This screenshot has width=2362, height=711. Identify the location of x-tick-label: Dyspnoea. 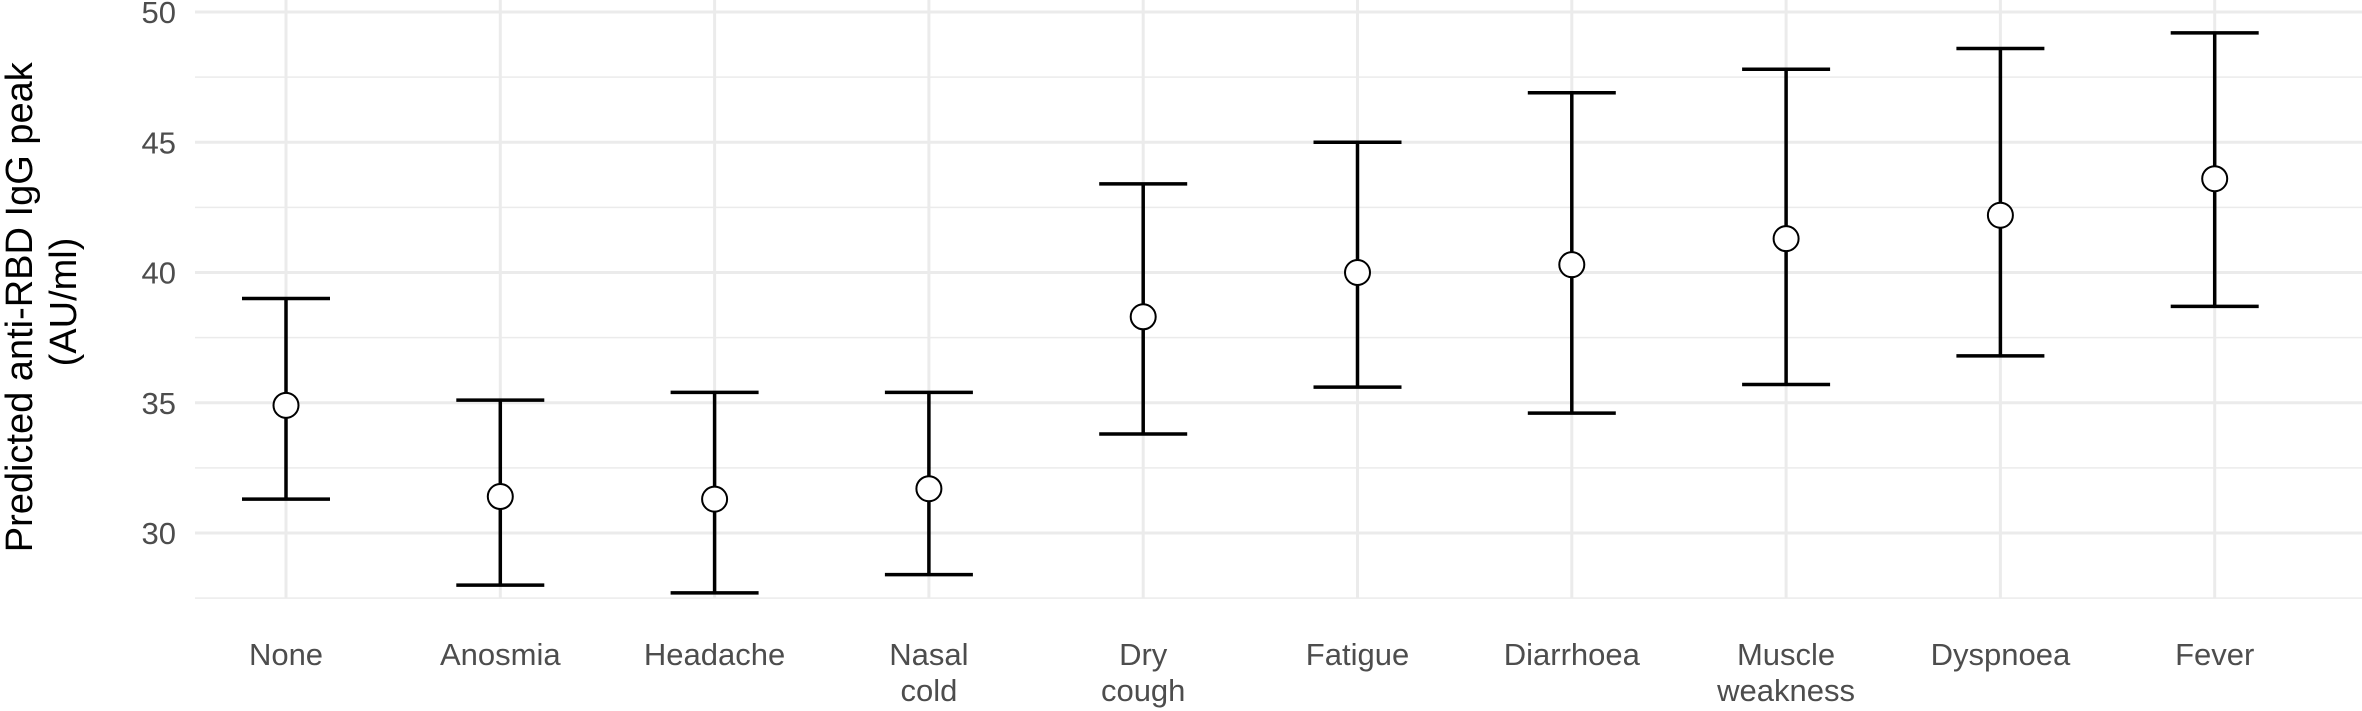
(2001, 654).